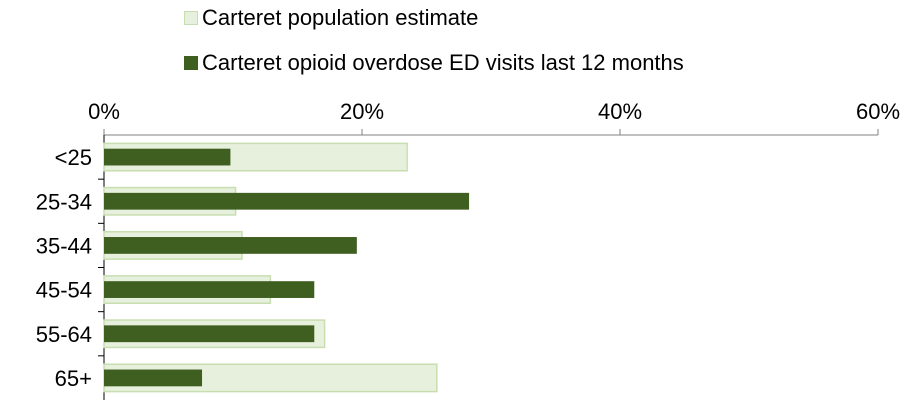  I want to click on y-tick-label: 55-64, so click(64, 334).